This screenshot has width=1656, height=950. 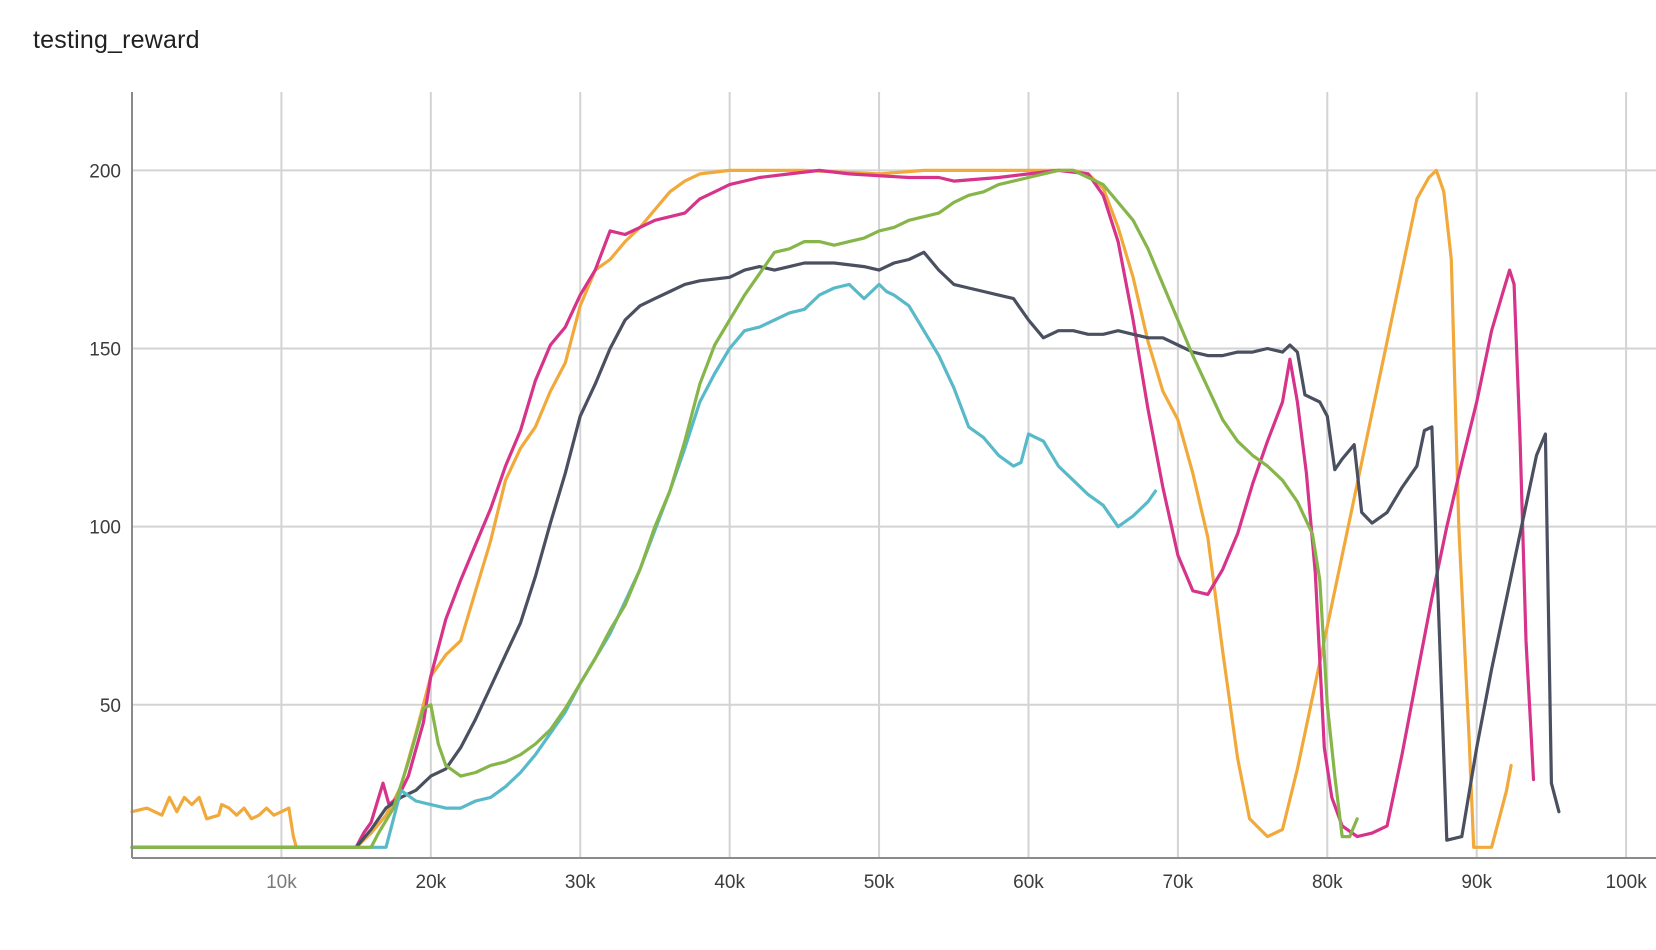 I want to click on x-tick-label: 50k, so click(x=879, y=882).